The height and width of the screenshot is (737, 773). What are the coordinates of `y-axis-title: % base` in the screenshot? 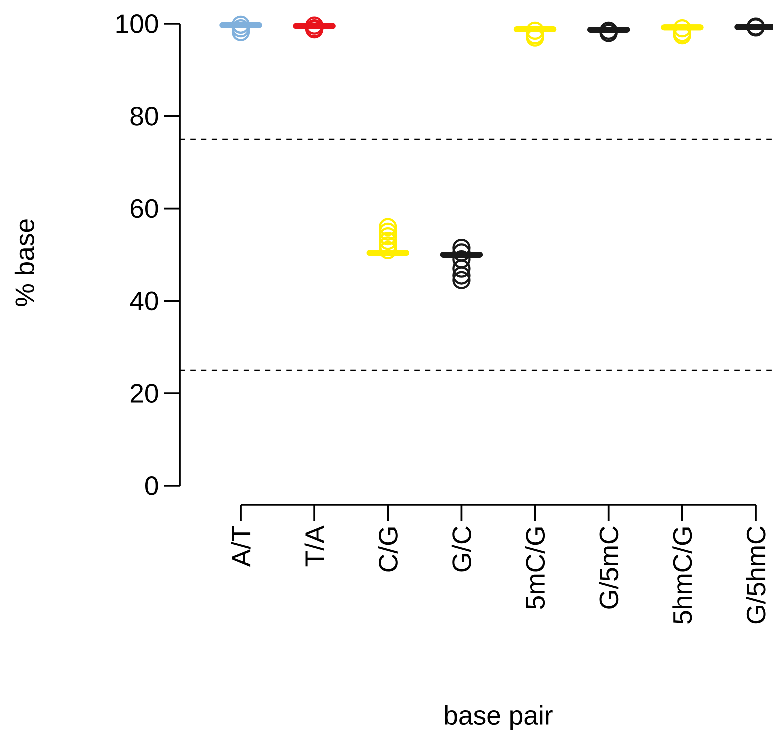 It's located at (24, 263).